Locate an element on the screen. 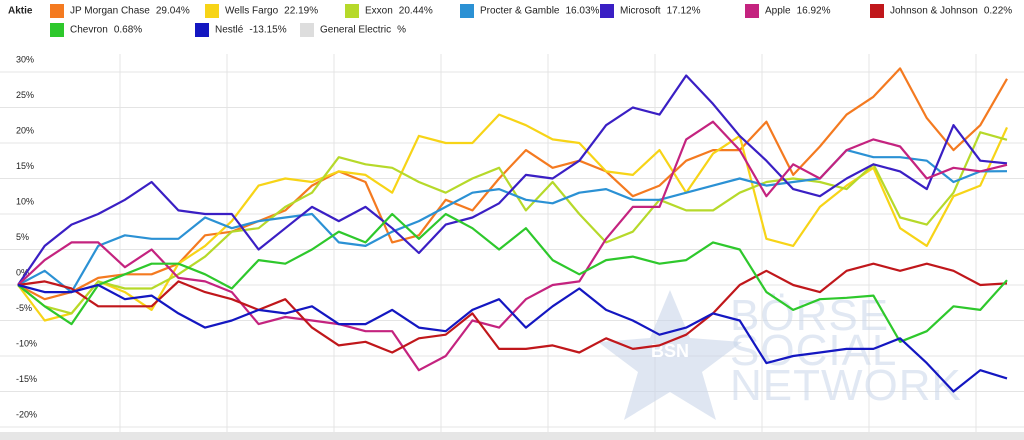 The image size is (1024, 440). y-tick-label: -20% is located at coordinates (26, 414).